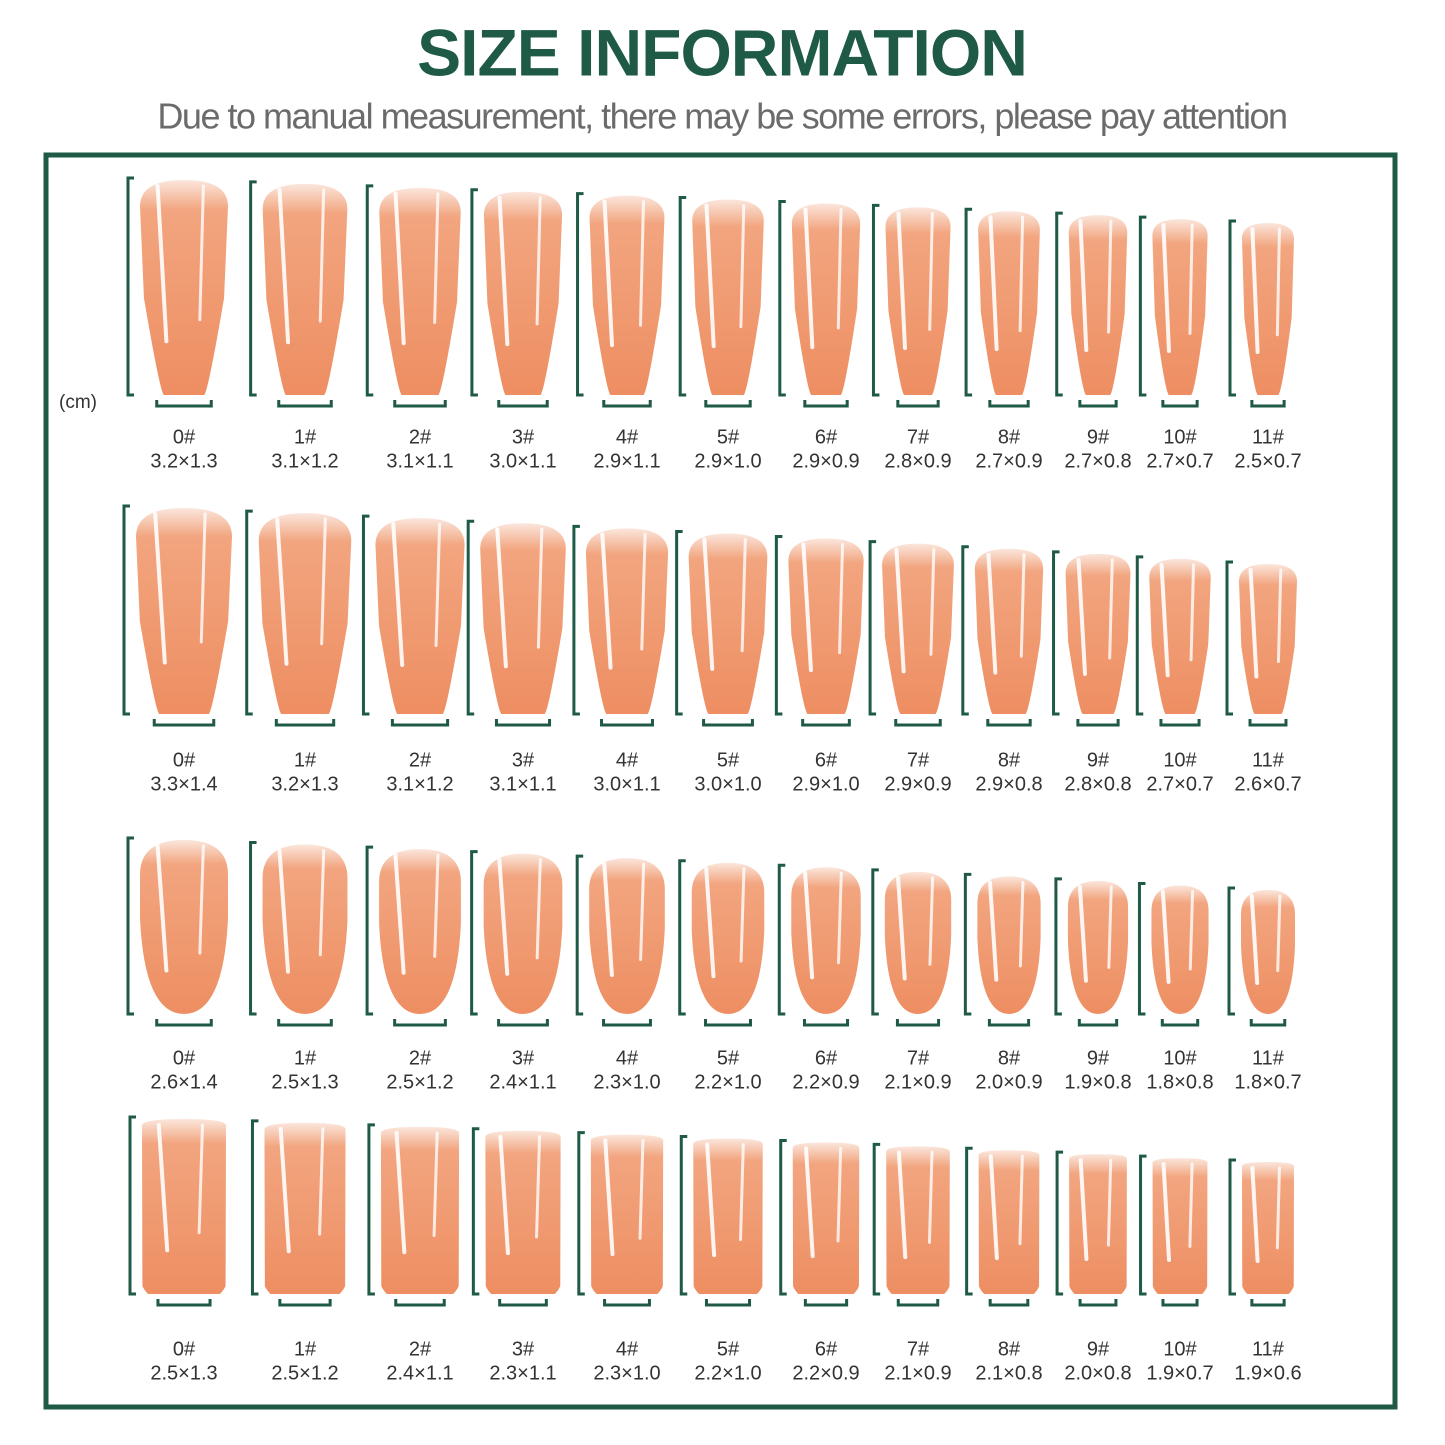 The width and height of the screenshot is (1445, 1445). I want to click on size-value: 2.3×1.0, so click(626, 1373).